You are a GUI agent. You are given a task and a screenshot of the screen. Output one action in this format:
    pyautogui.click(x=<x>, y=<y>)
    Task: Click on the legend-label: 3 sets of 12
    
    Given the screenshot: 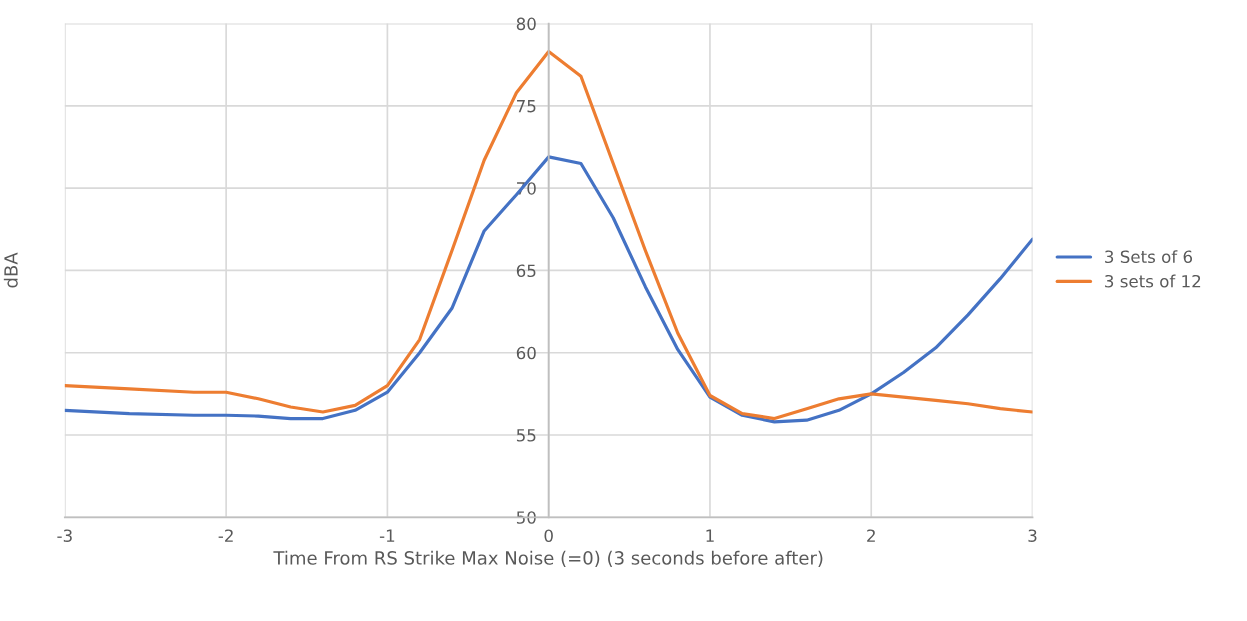 What is the action you would take?
    pyautogui.click(x=1153, y=281)
    